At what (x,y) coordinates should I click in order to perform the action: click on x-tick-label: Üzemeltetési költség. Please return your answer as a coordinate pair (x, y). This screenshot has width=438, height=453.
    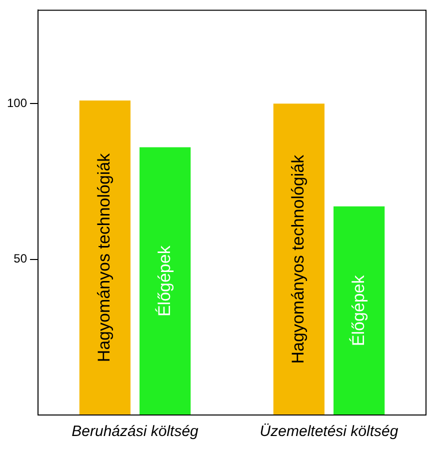
    Looking at the image, I should click on (329, 431).